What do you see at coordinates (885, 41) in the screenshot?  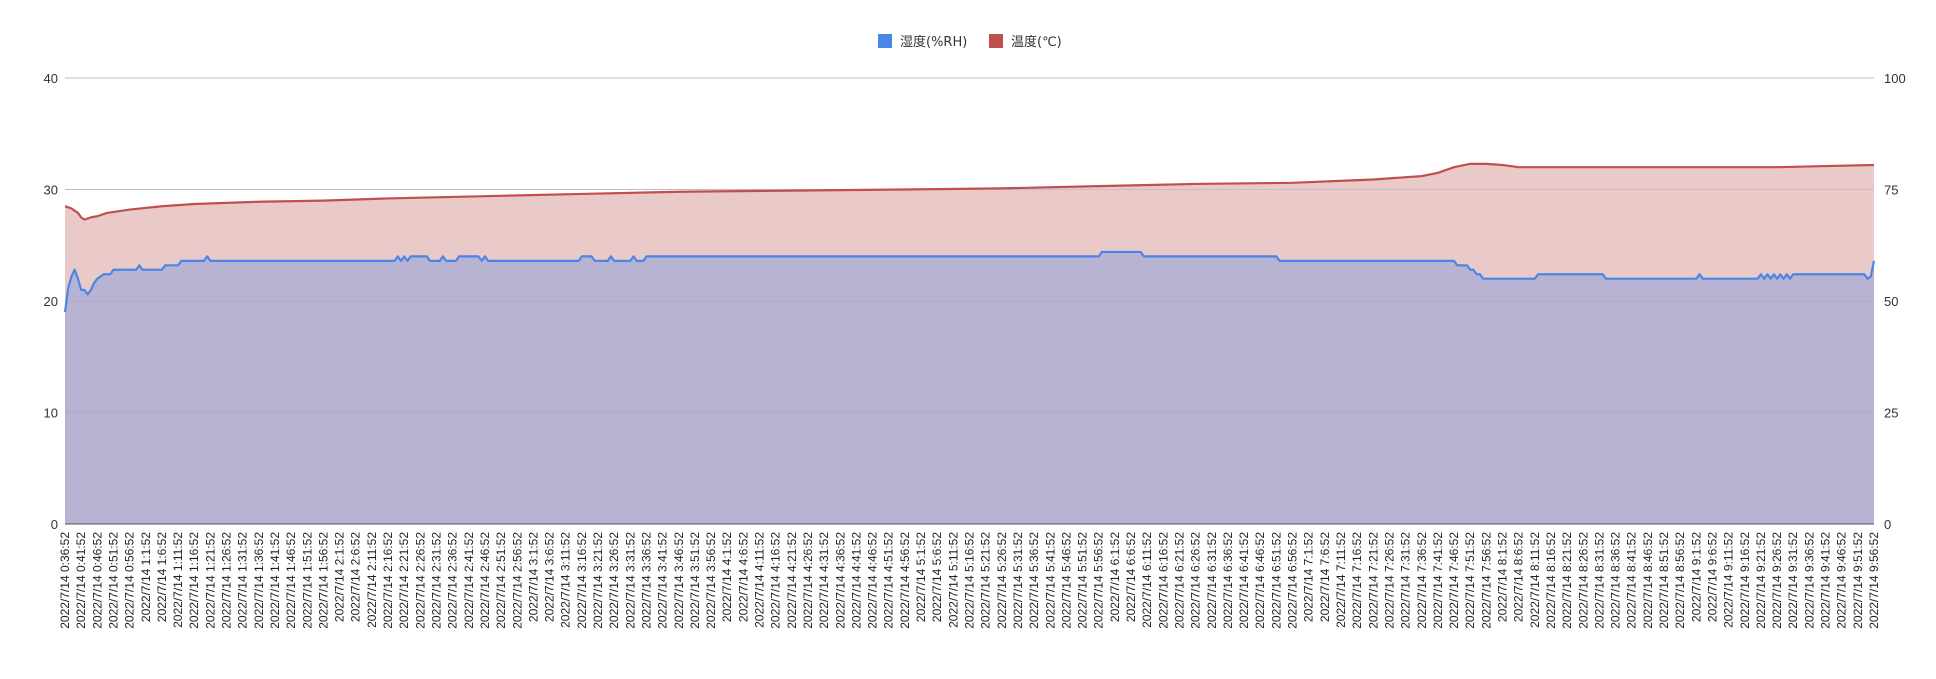 I see `legend-swatch-humidity` at bounding box center [885, 41].